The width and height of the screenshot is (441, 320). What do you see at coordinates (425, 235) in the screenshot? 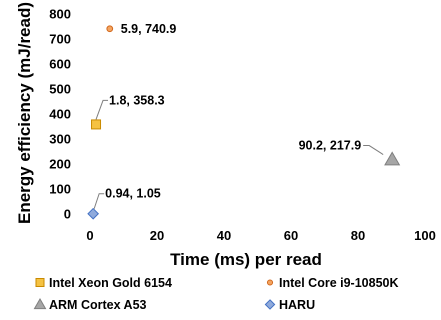
I see `x-tick-label: 100` at bounding box center [425, 235].